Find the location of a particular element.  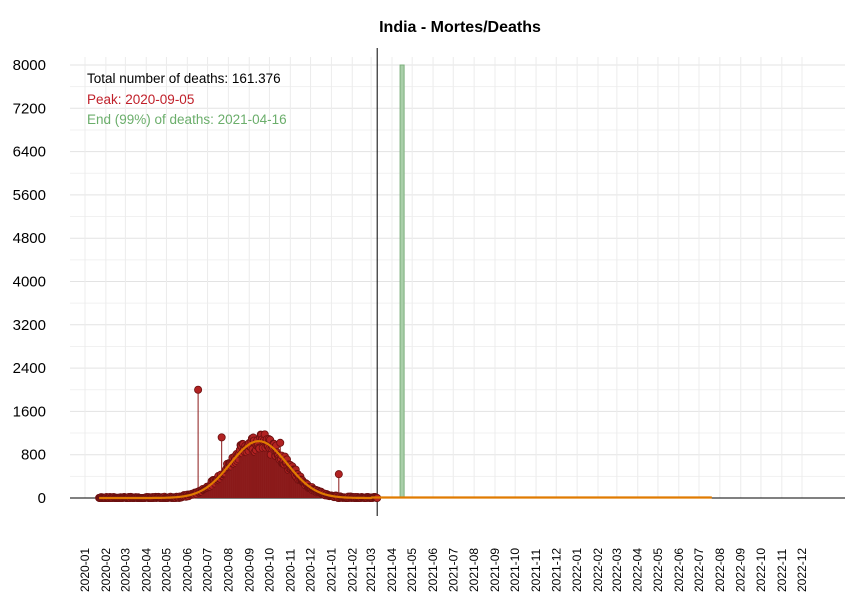

chart-title: India - Mortes/Deaths is located at coordinates (460, 27).